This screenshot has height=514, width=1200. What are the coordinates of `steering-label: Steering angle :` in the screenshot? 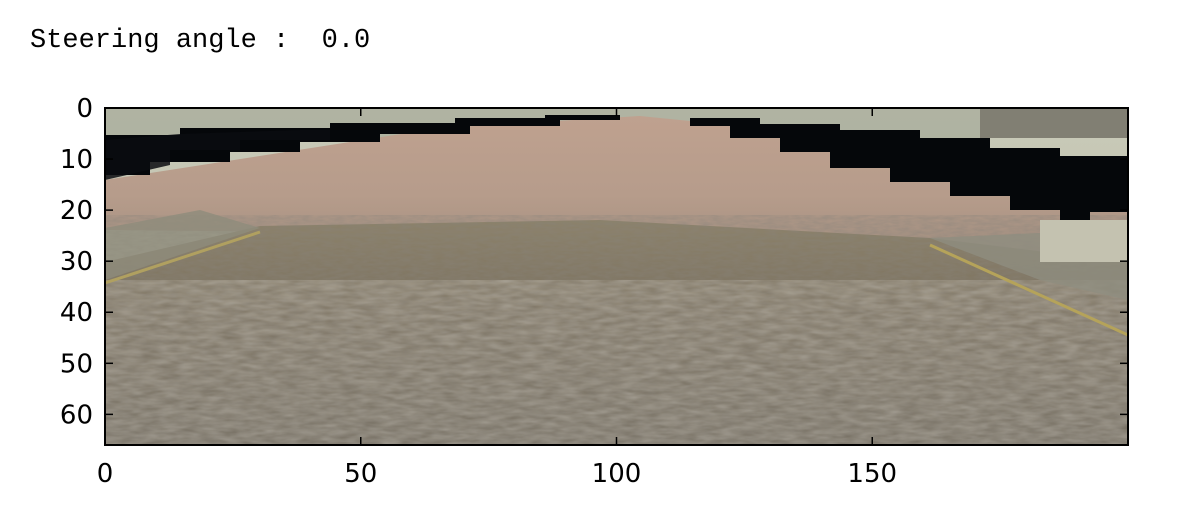 It's located at (160, 41).